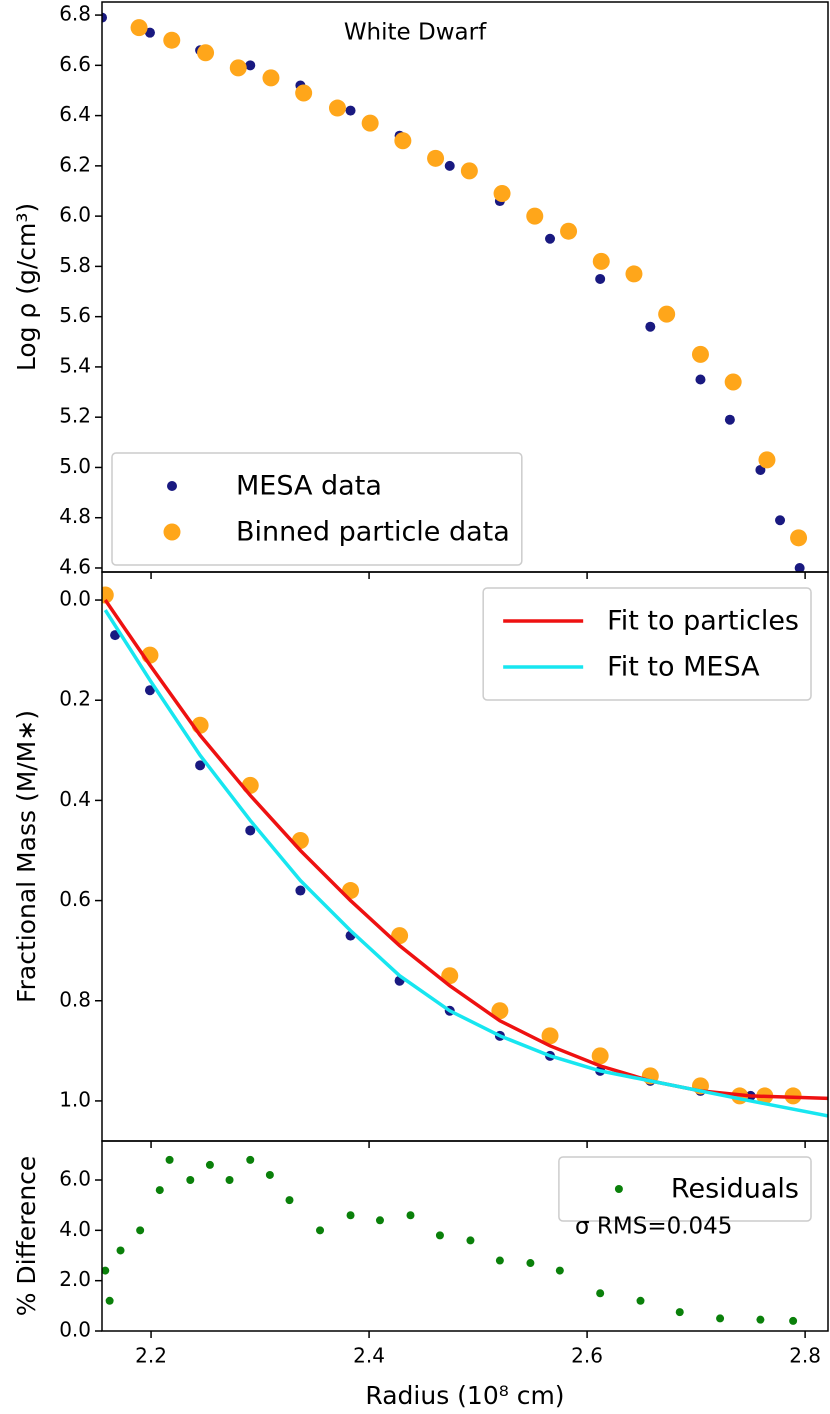 This screenshot has height=1414, width=830. What do you see at coordinates (75, 1179) in the screenshot?
I see `y-tick-label: 6.0` at bounding box center [75, 1179].